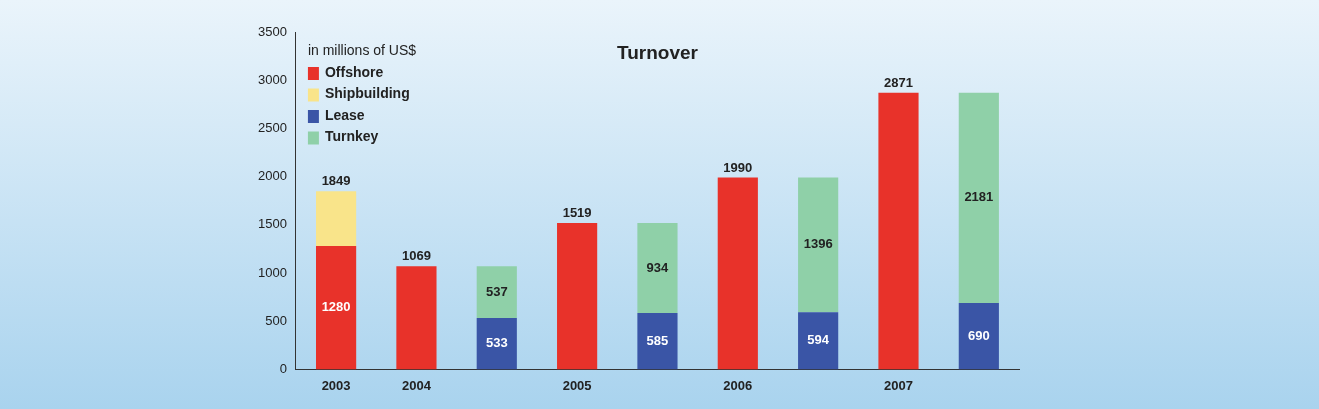 This screenshot has width=1319, height=409. I want to click on text: Turnover, so click(657, 52).